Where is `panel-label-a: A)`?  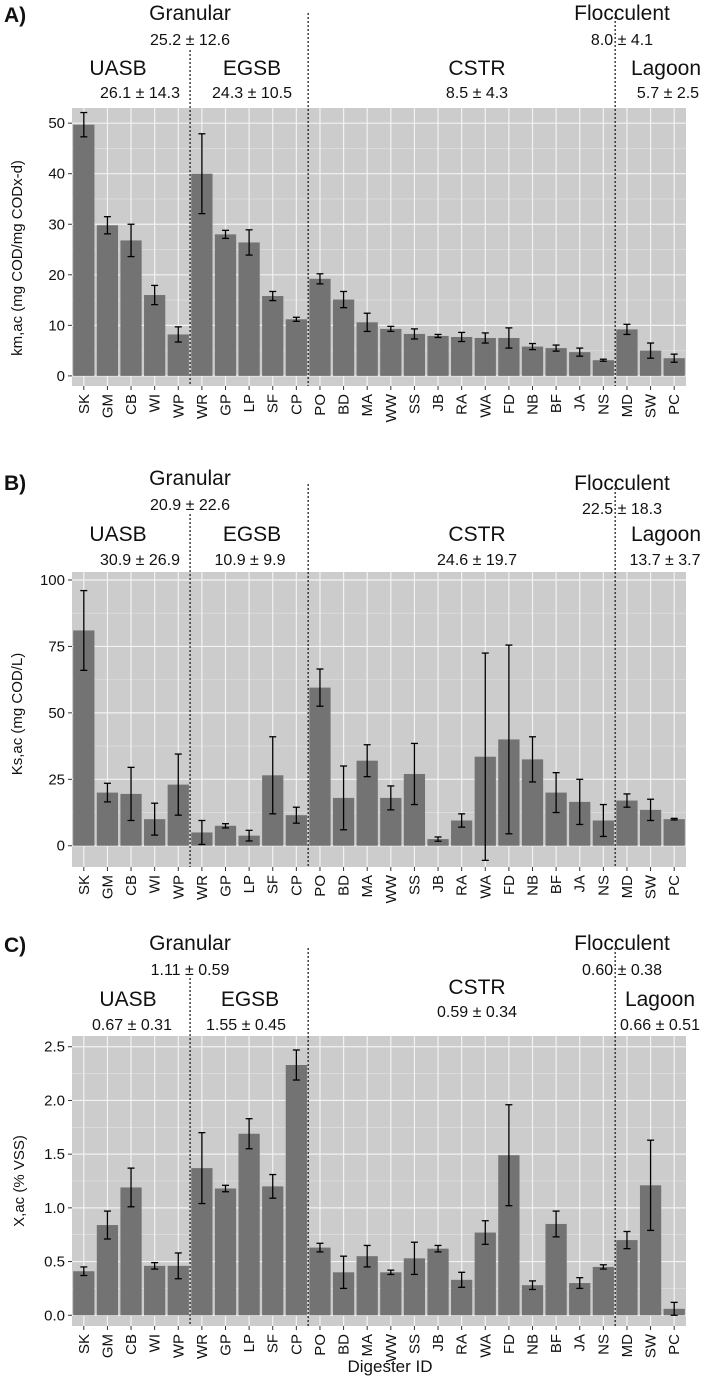 panel-label-a: A) is located at coordinates (15, 15).